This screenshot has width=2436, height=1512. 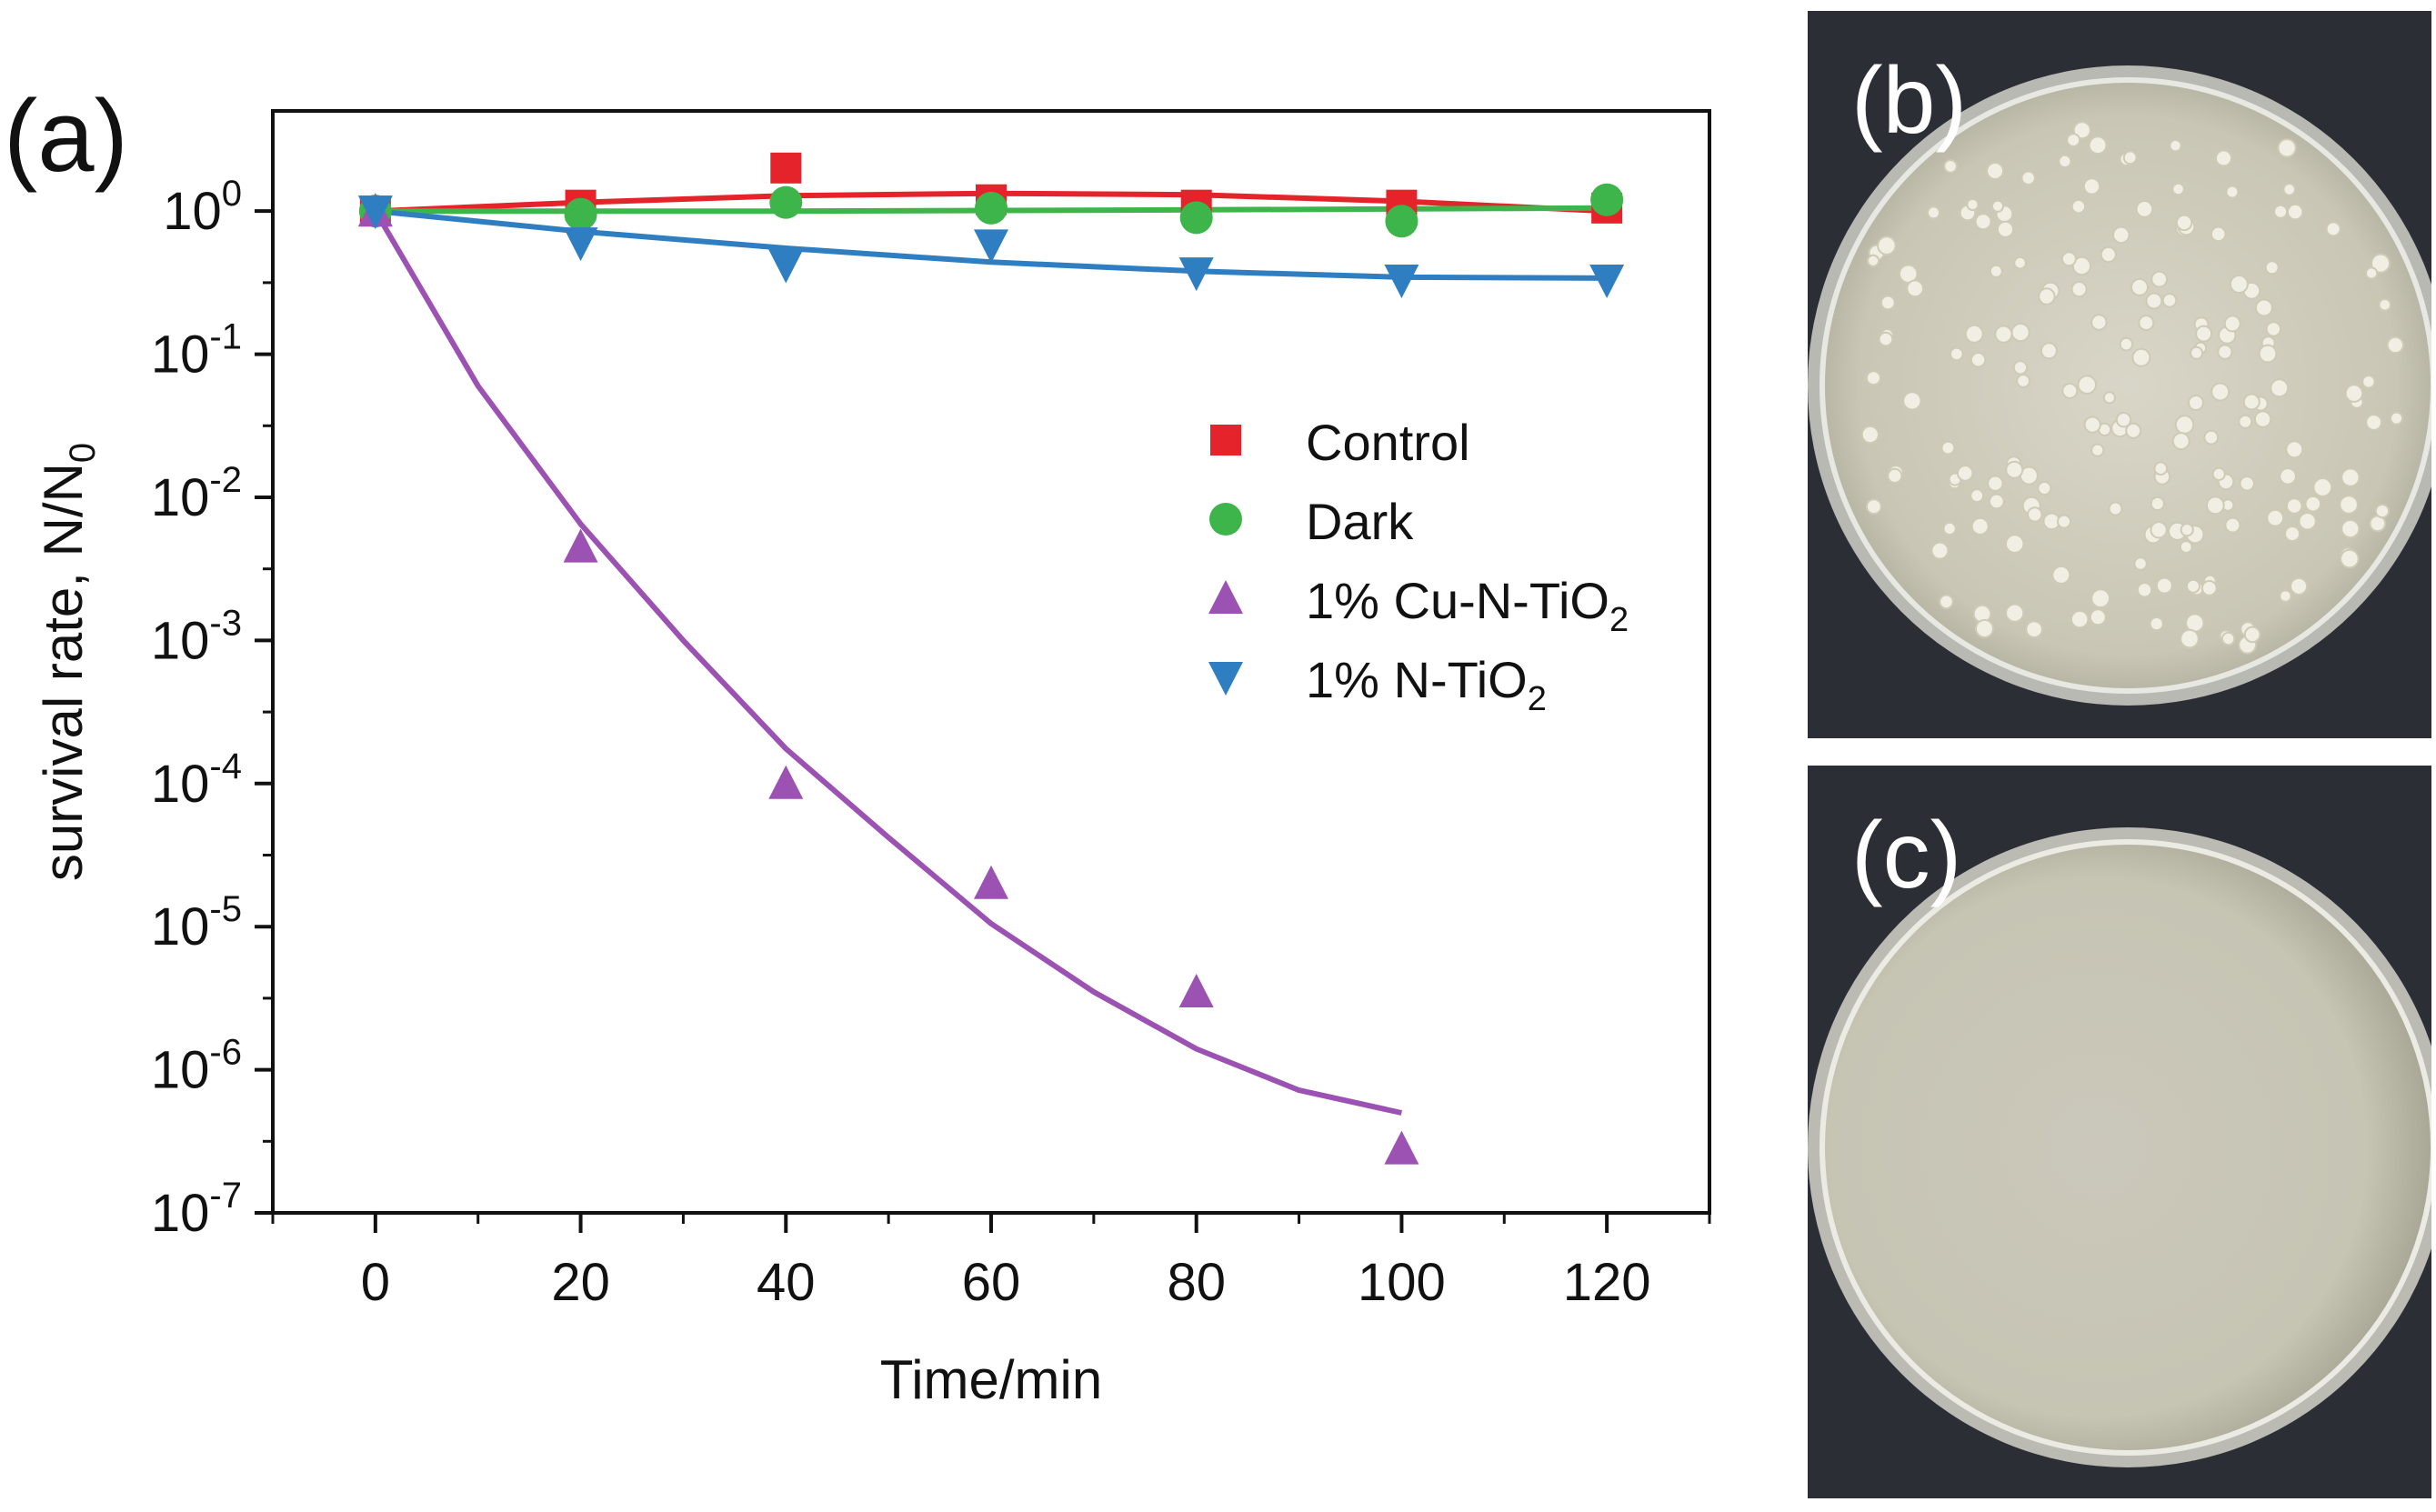 What do you see at coordinates (1196, 1282) in the screenshot?
I see `x-tick-label: 80` at bounding box center [1196, 1282].